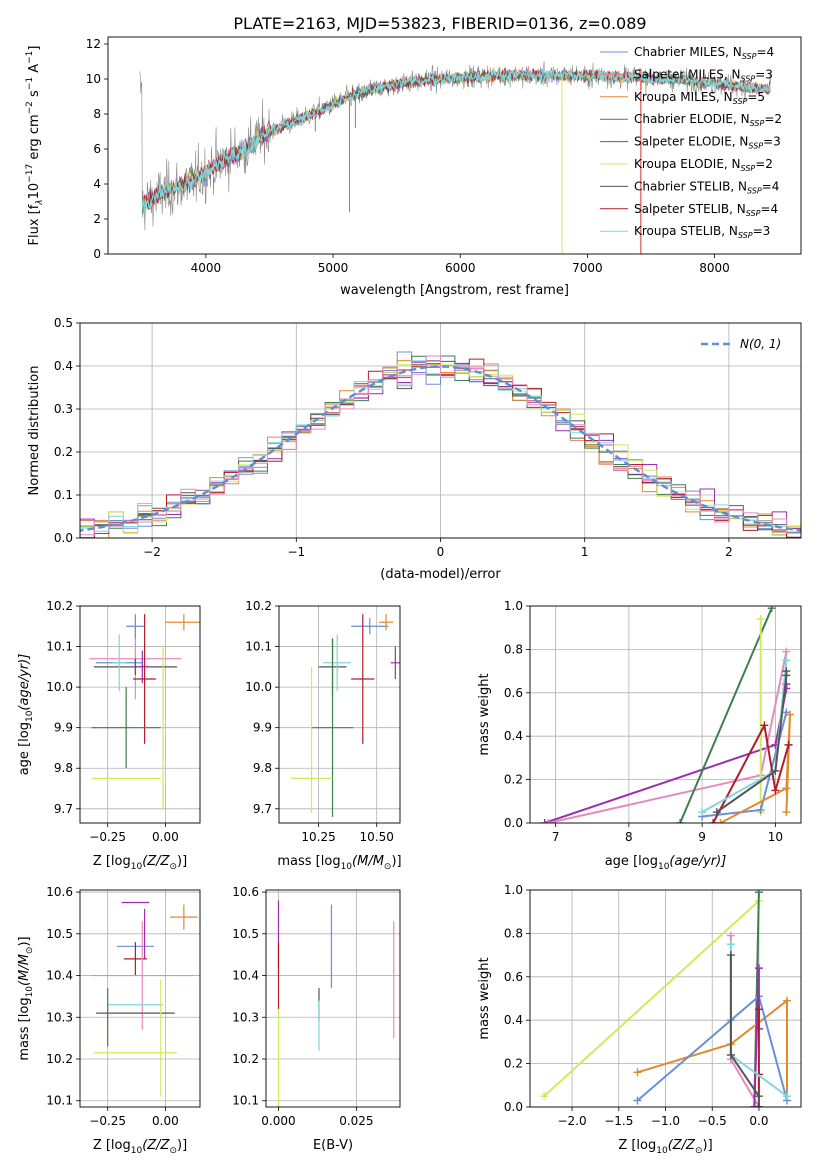 This screenshot has width=819, height=1170. What do you see at coordinates (182, 861) in the screenshot?
I see `age_vs_Z-x-axis-label-close: )]` at bounding box center [182, 861].